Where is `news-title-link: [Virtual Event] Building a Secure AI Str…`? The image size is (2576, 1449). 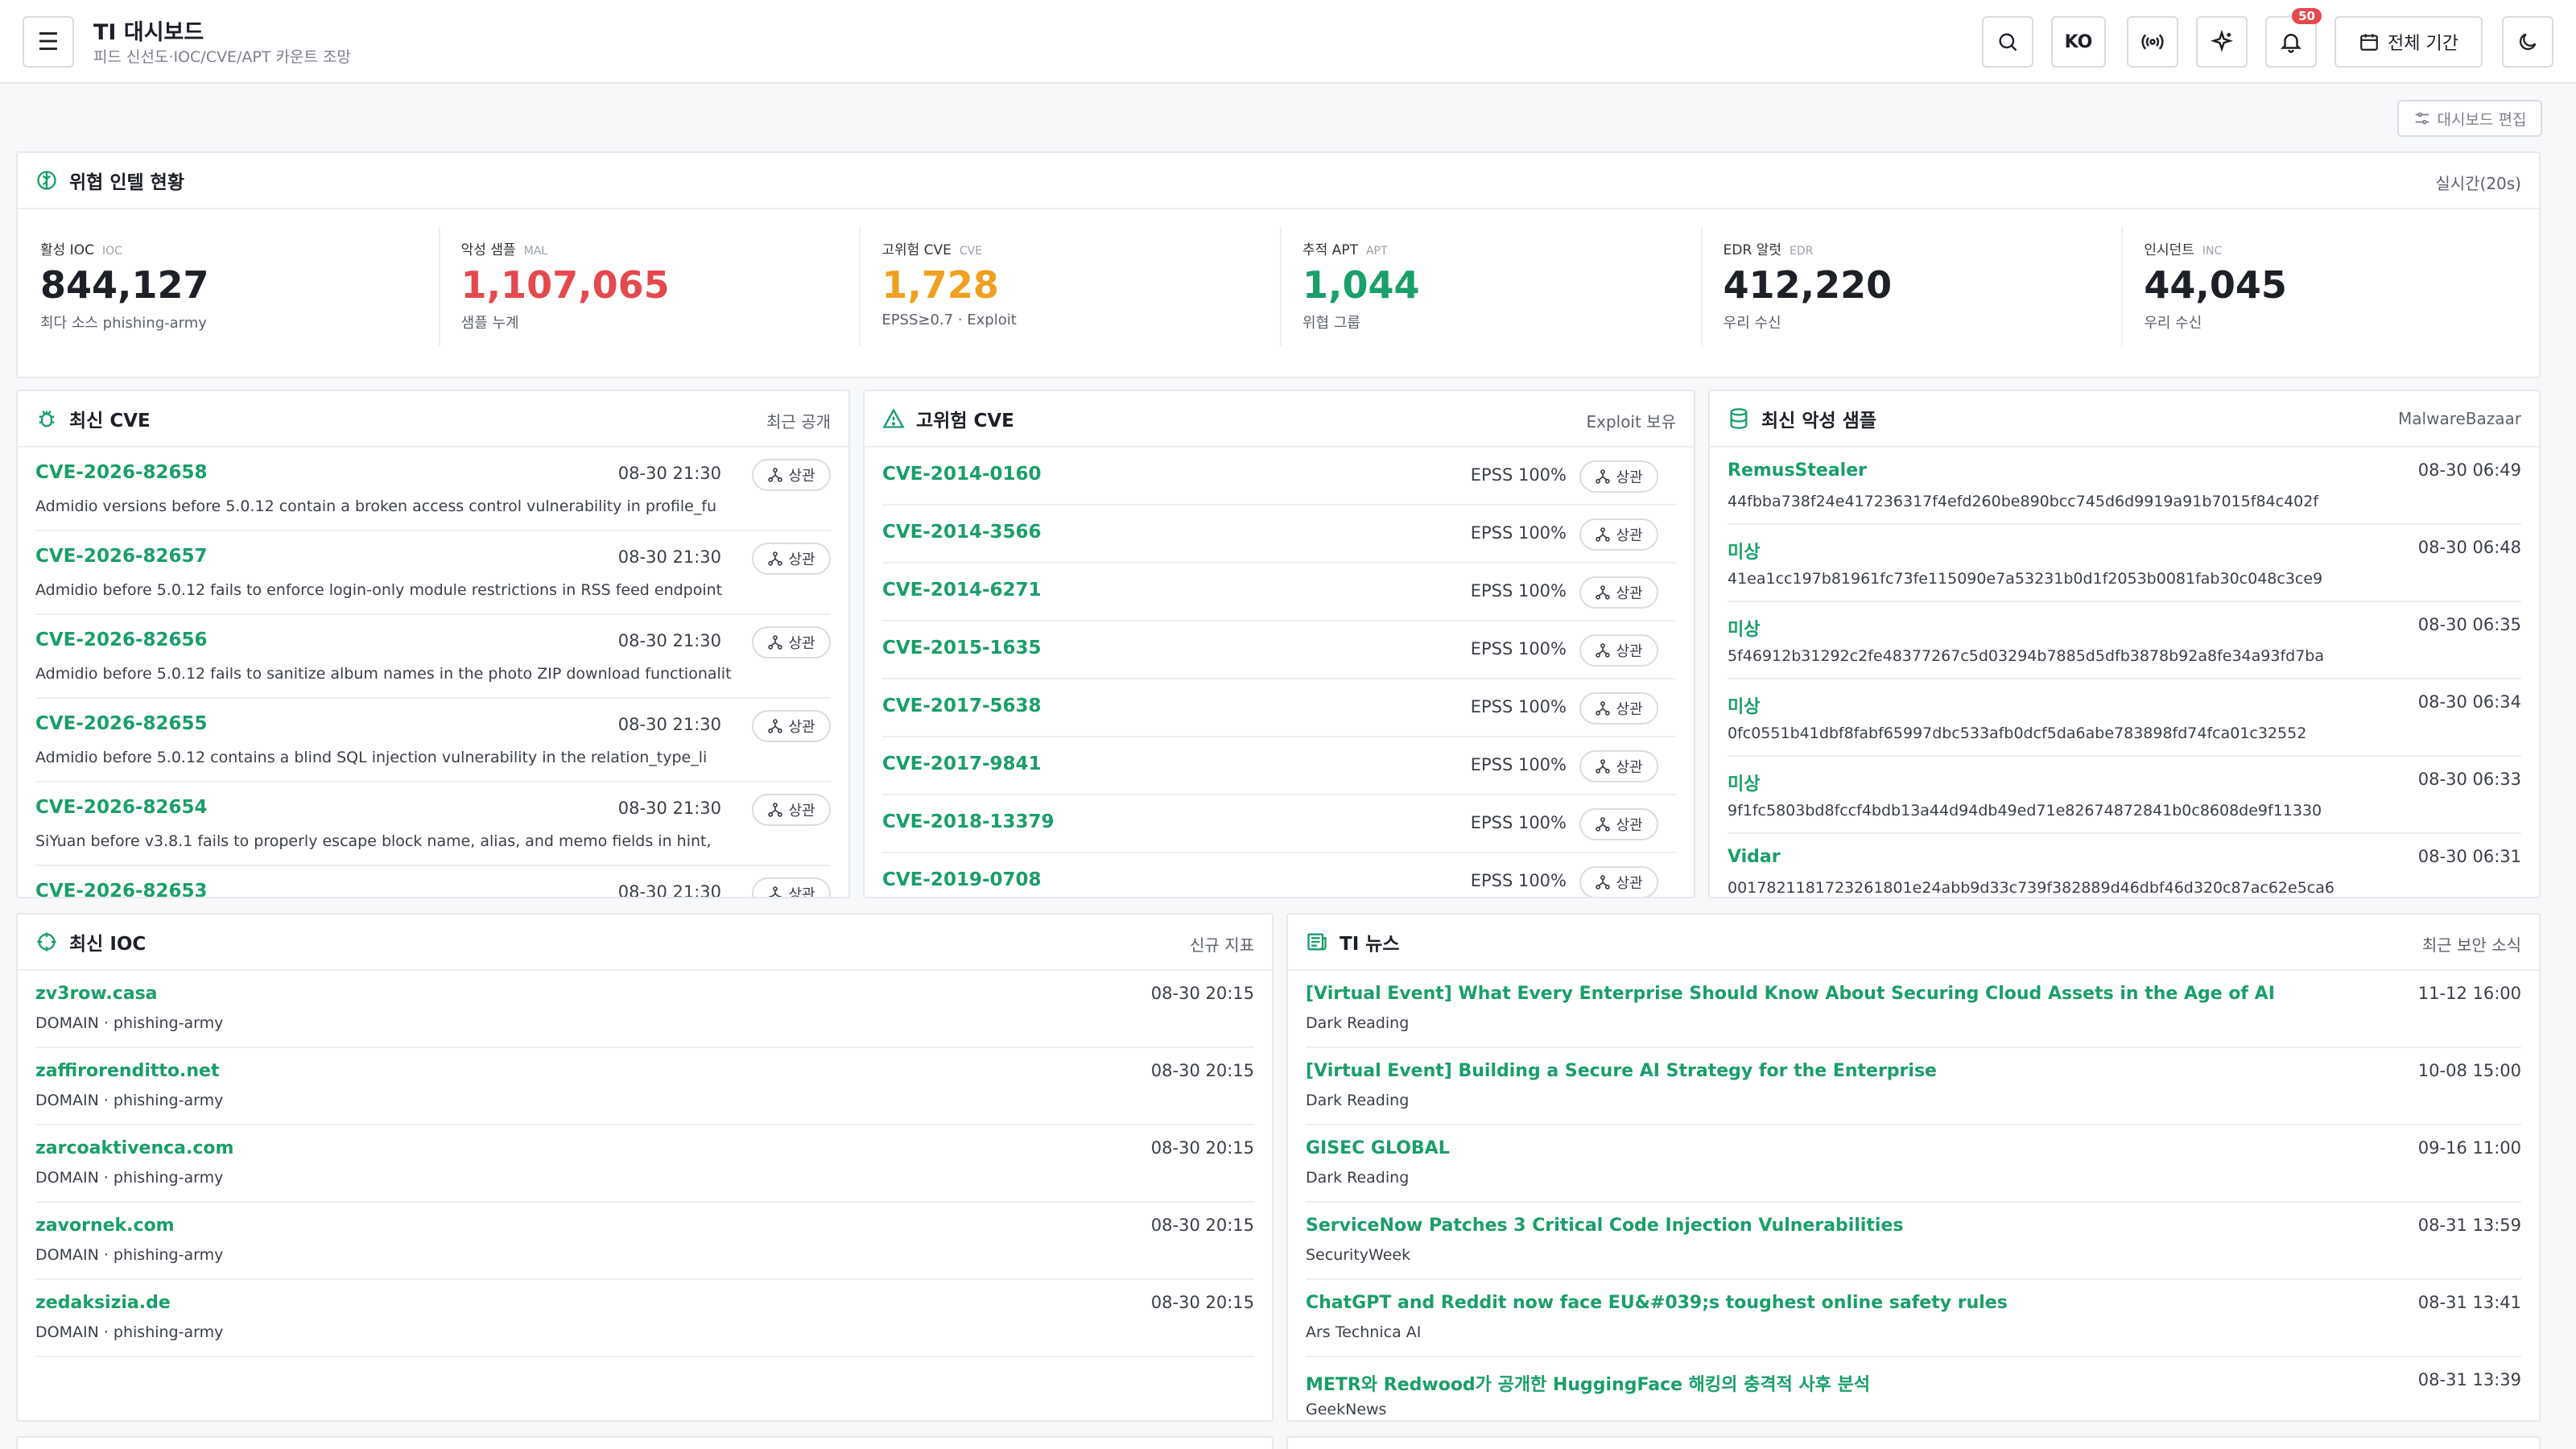
news-title-link: [Virtual Event] Building a Secure AI Str… is located at coordinates (1621, 1071).